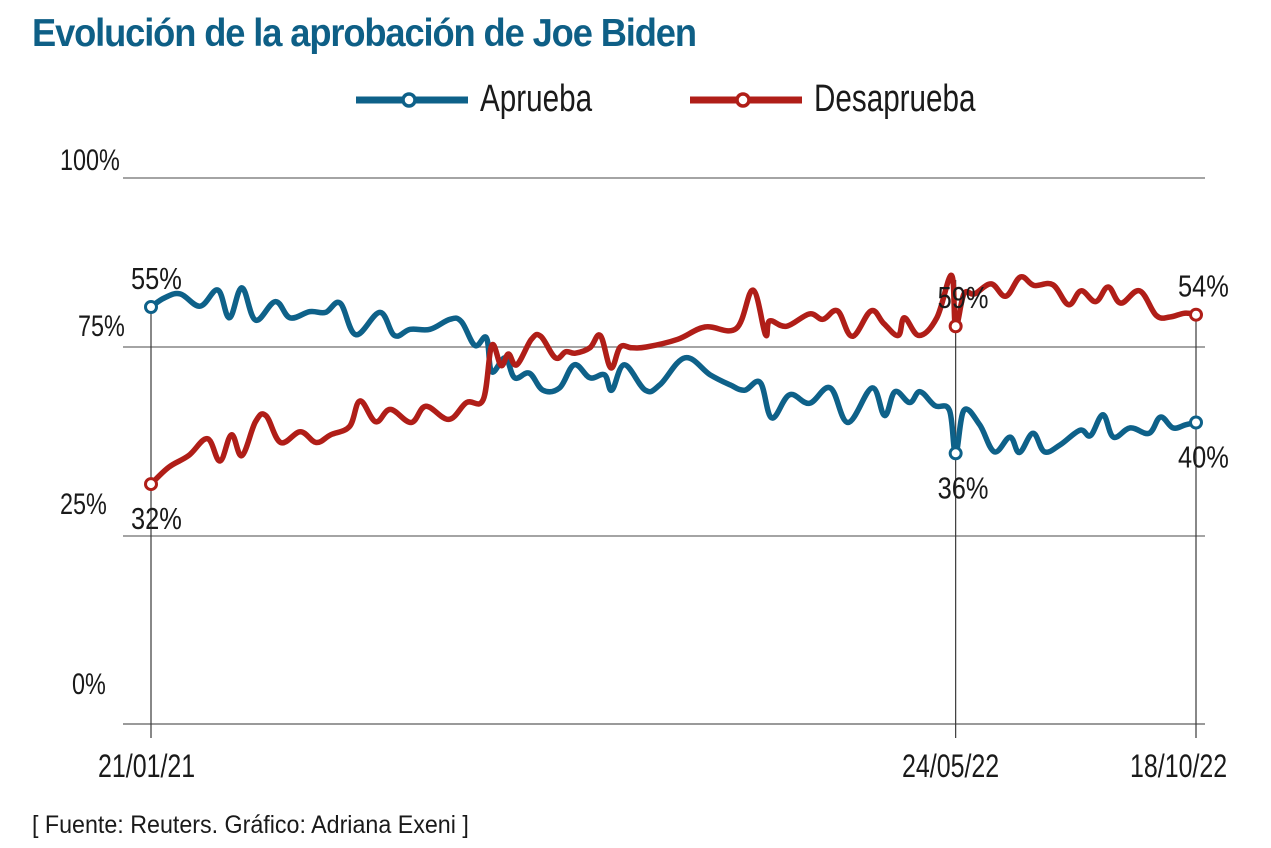 This screenshot has width=1271, height=848. Describe the element at coordinates (963, 488) in the screenshot. I see `data-label: 36%` at that location.